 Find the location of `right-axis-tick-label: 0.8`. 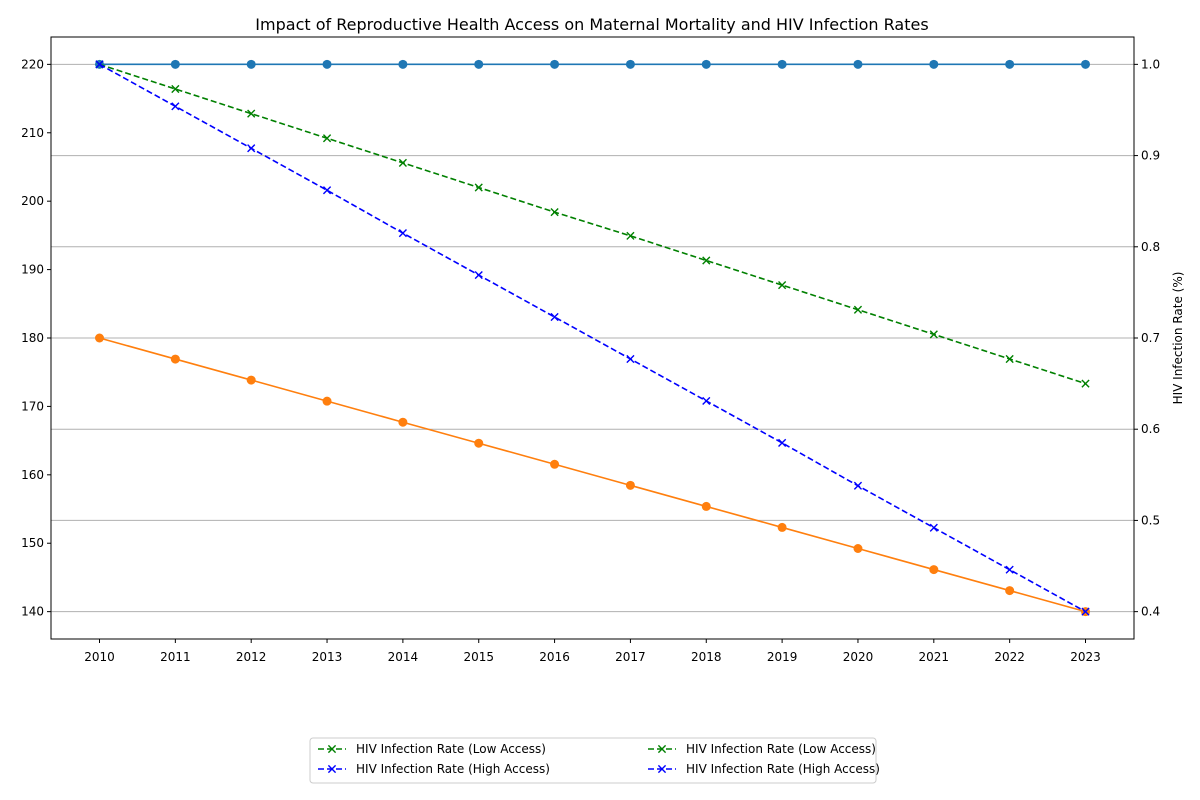

right-axis-tick-label: 0.8 is located at coordinates (1150, 247).